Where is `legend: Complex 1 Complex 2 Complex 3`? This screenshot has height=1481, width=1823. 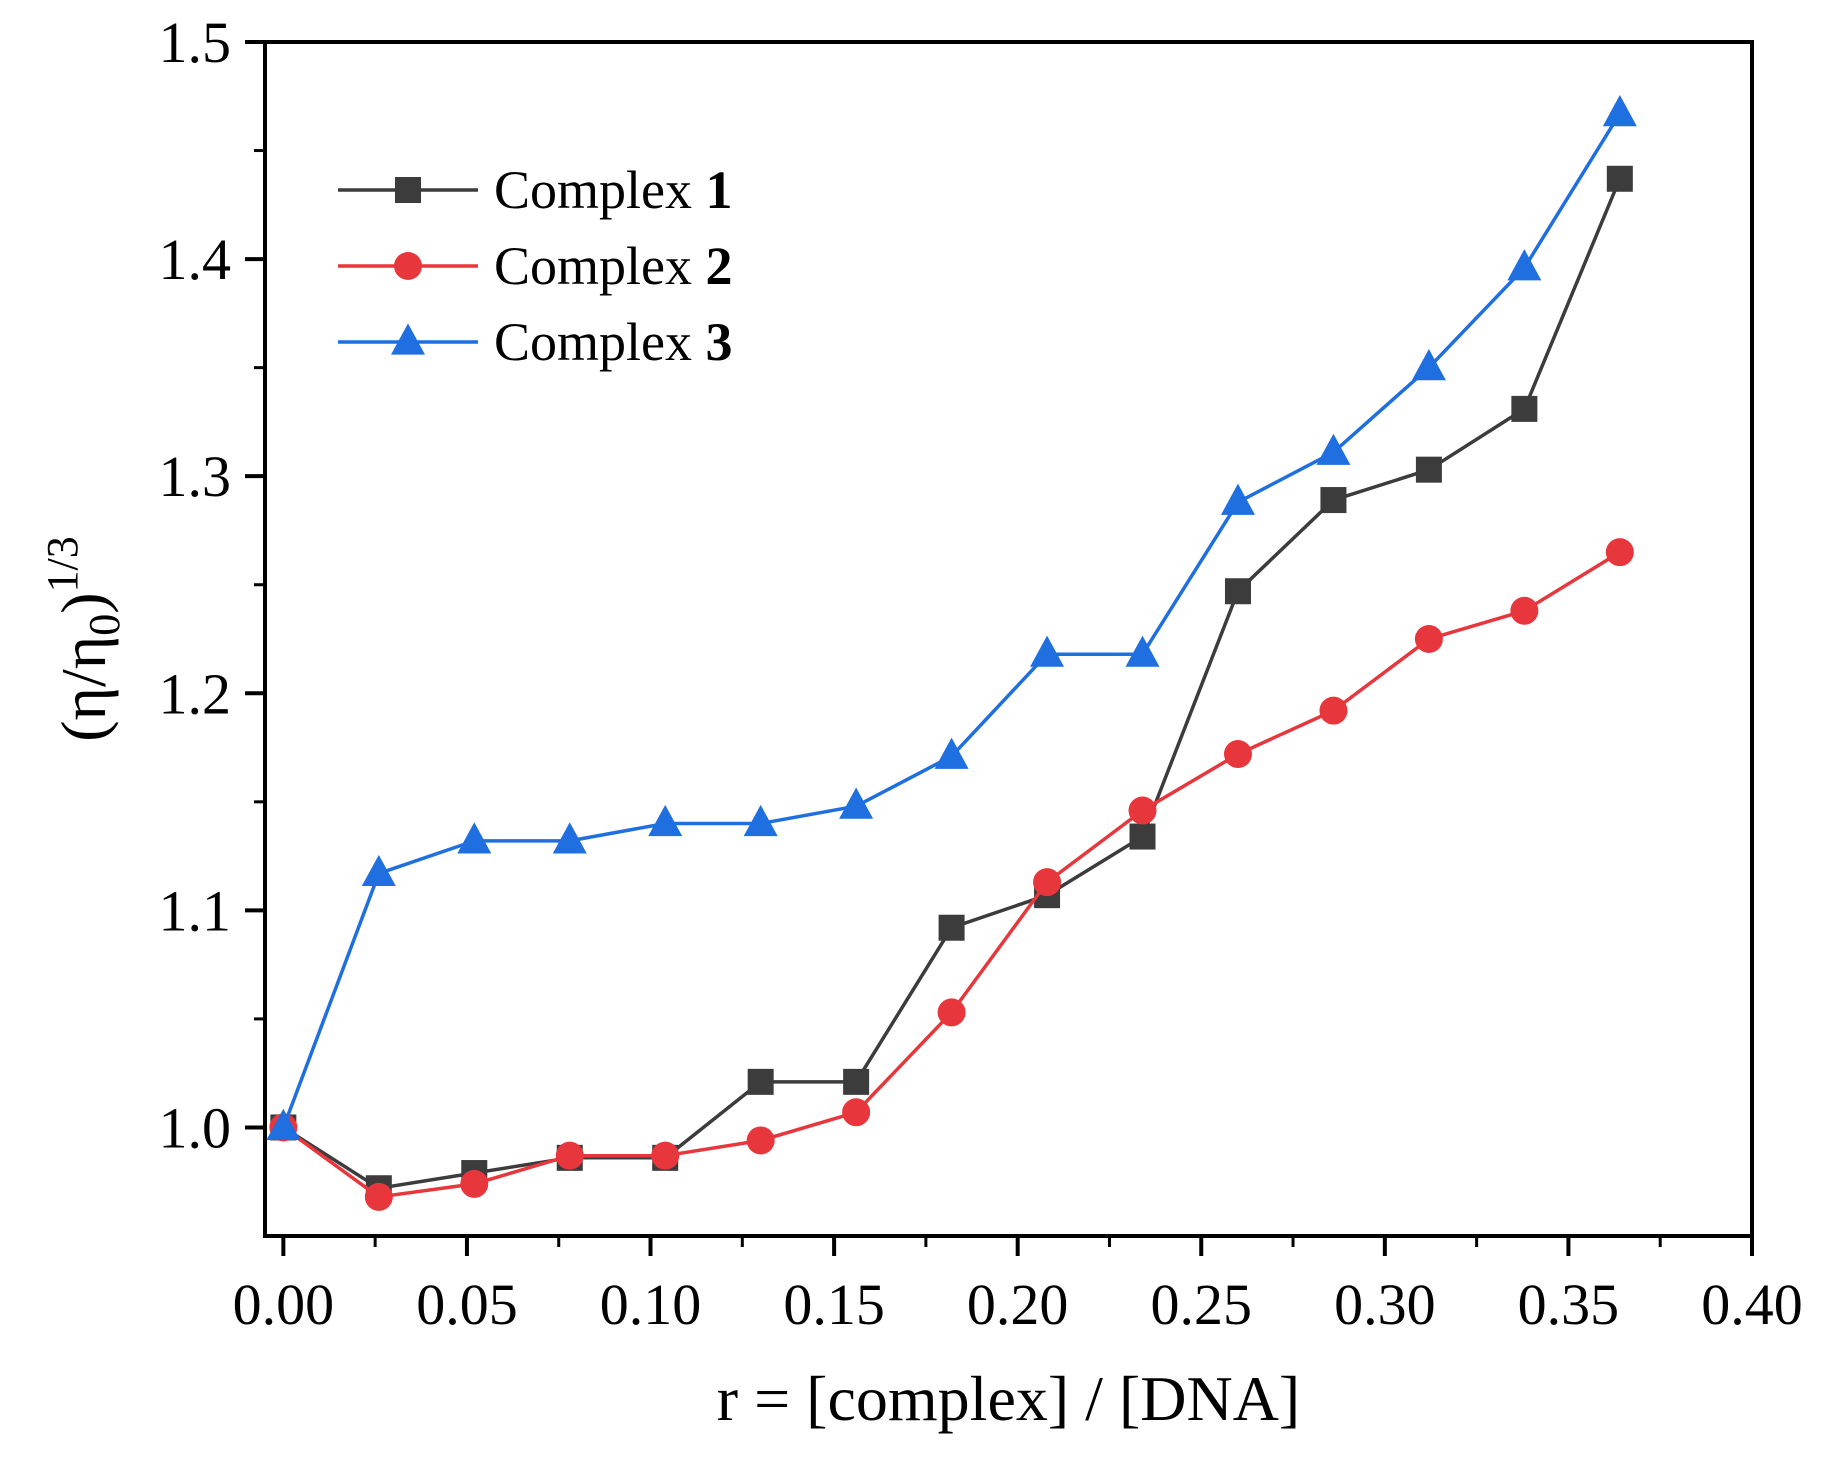
legend: Complex 1 Complex 2 Complex 3 is located at coordinates (535, 266).